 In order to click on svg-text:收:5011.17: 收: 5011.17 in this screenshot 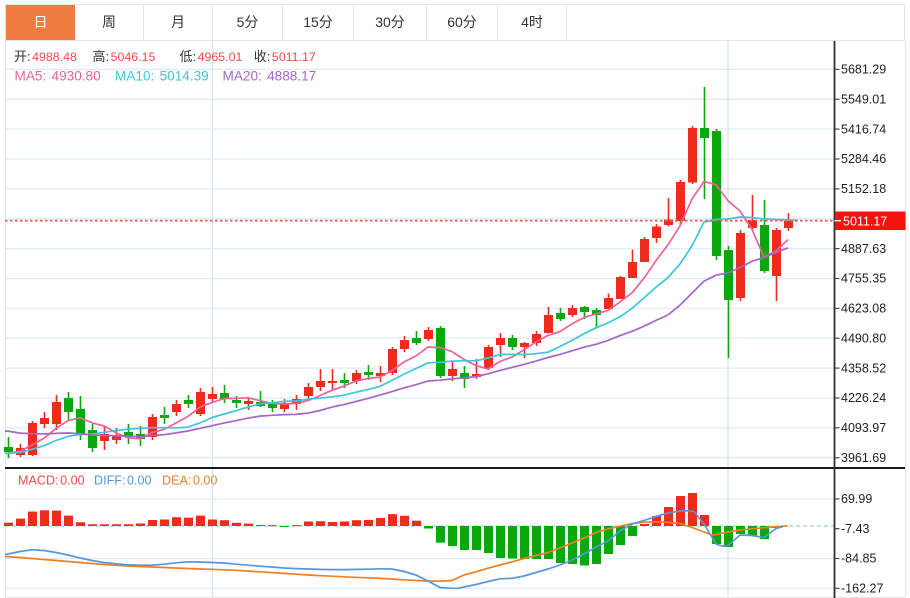, I will do `click(285, 56)`.